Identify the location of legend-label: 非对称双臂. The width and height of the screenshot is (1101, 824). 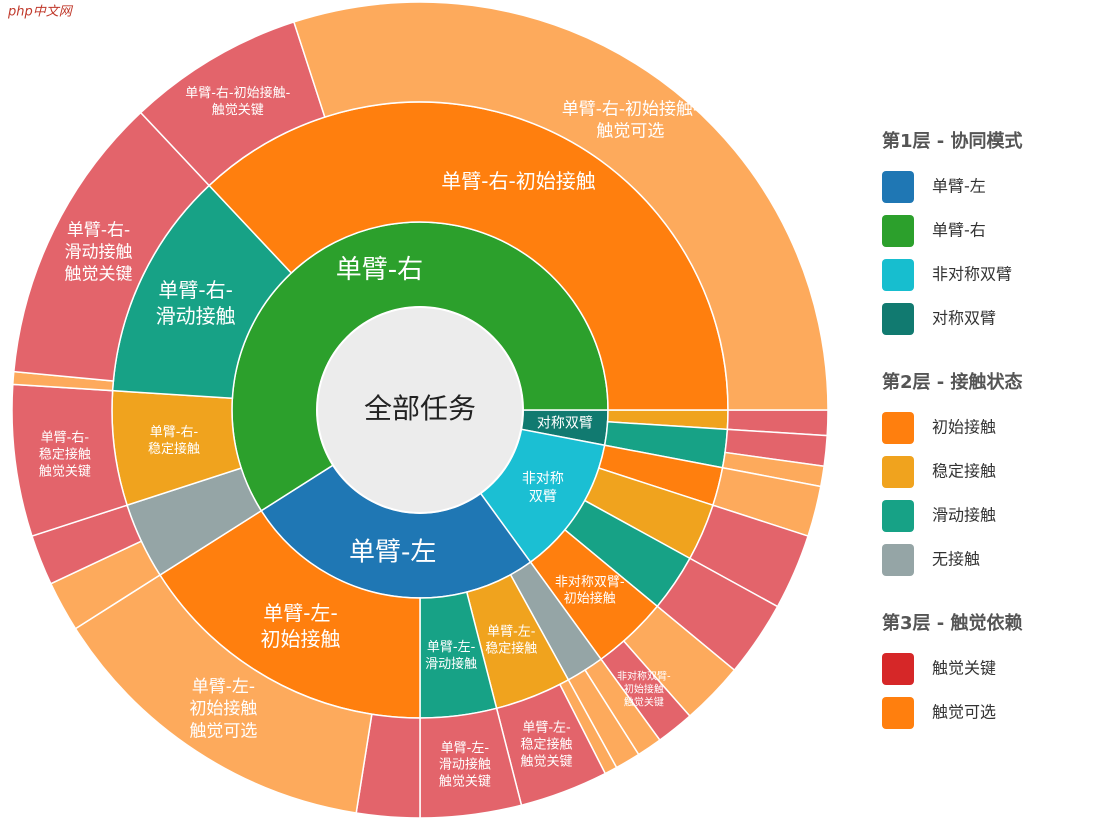
(972, 274).